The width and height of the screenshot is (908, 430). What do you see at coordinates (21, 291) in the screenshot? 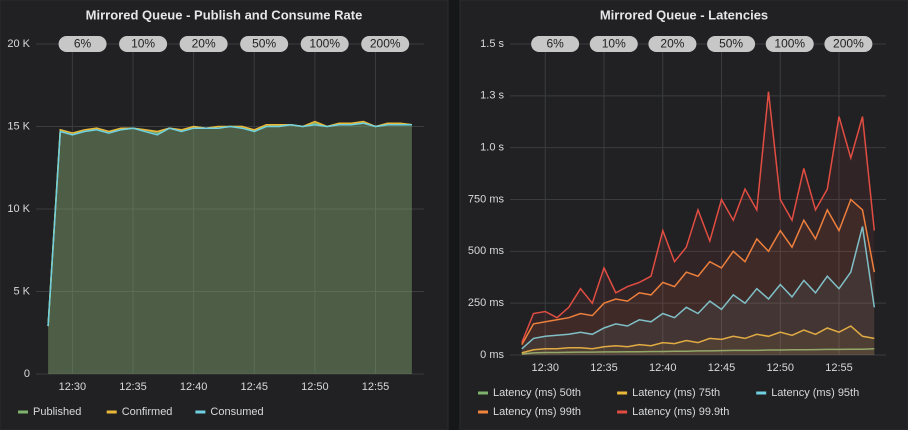
I see `y-tick-label: 5 K` at bounding box center [21, 291].